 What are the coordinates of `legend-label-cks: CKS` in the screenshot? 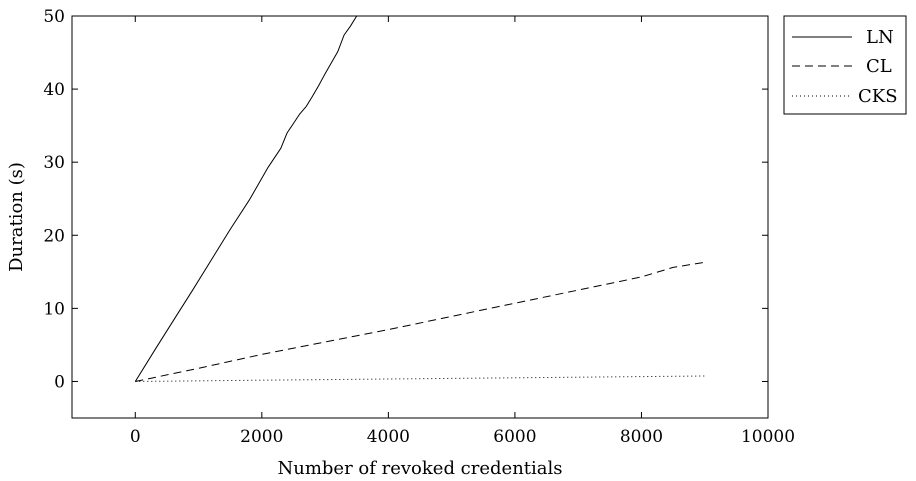 It's located at (878, 96).